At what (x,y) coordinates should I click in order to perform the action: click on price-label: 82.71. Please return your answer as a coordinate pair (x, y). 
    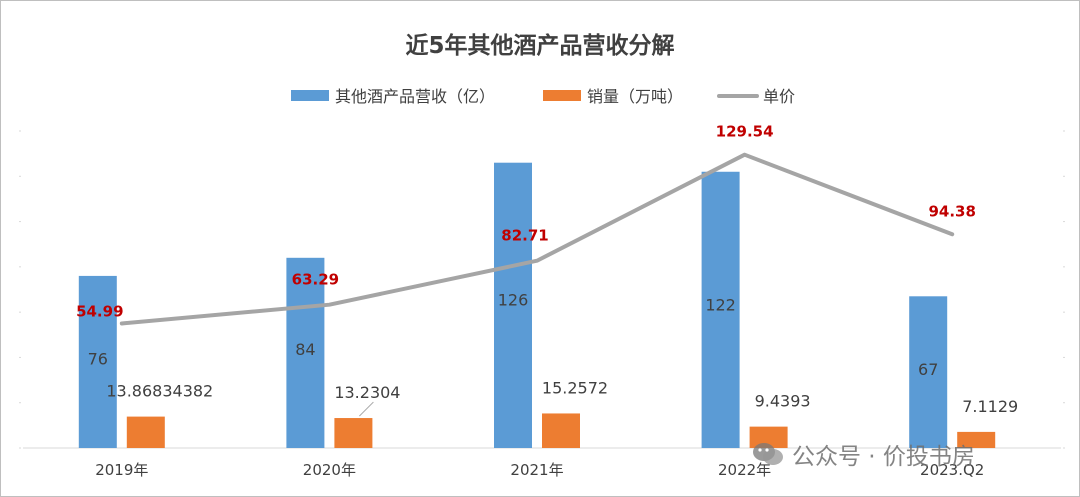
    Looking at the image, I should click on (524, 236).